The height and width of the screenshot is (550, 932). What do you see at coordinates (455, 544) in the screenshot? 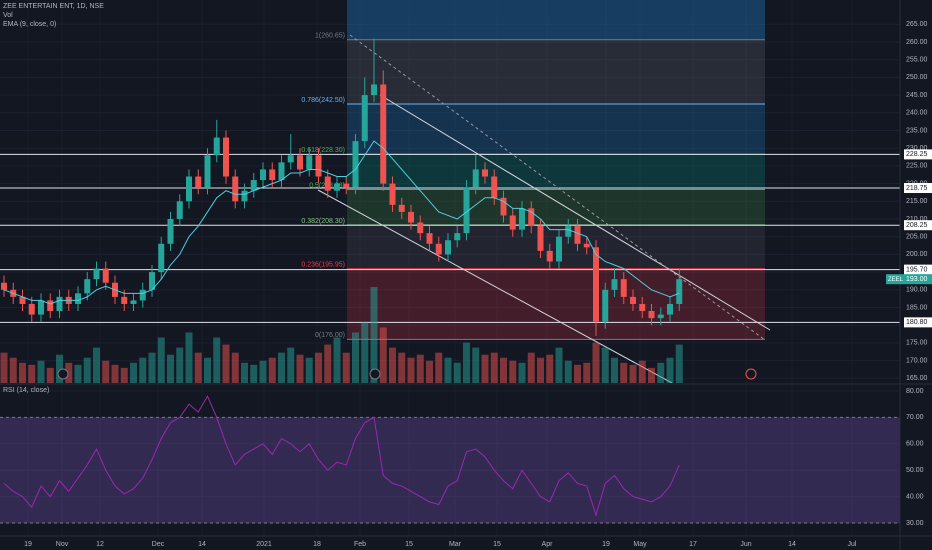
I see `x-tick-label: Mar` at bounding box center [455, 544].